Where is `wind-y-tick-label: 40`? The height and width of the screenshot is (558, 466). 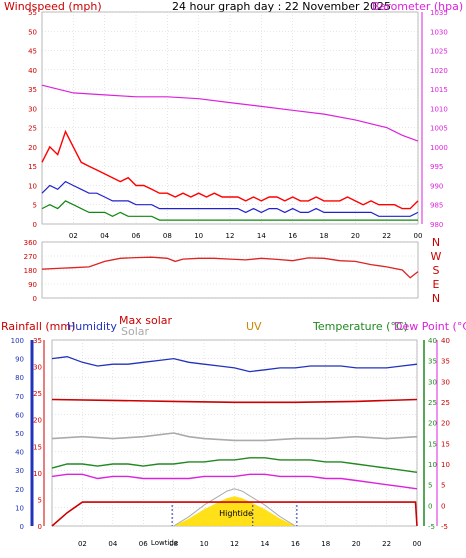
wind-y-tick-label: 40 is located at coordinates (32, 71).